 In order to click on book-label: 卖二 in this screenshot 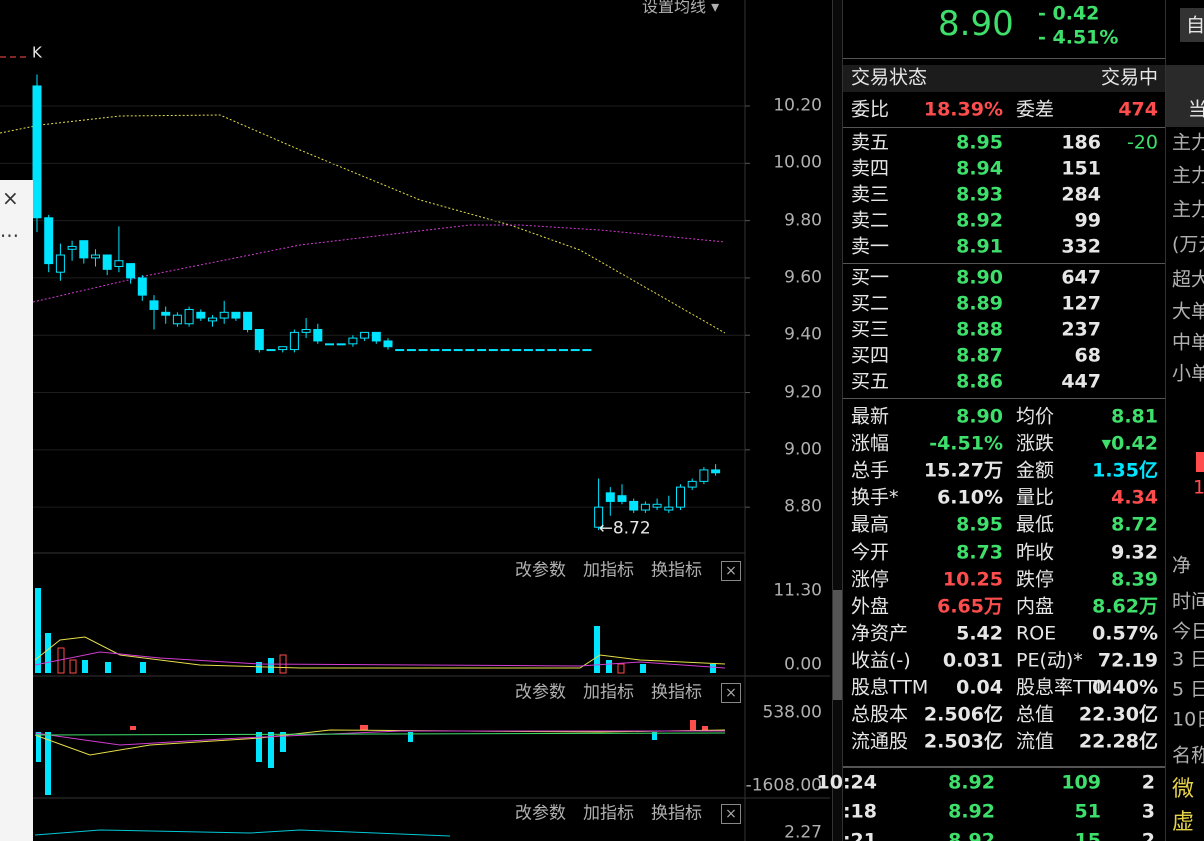, I will do `click(870, 220)`.